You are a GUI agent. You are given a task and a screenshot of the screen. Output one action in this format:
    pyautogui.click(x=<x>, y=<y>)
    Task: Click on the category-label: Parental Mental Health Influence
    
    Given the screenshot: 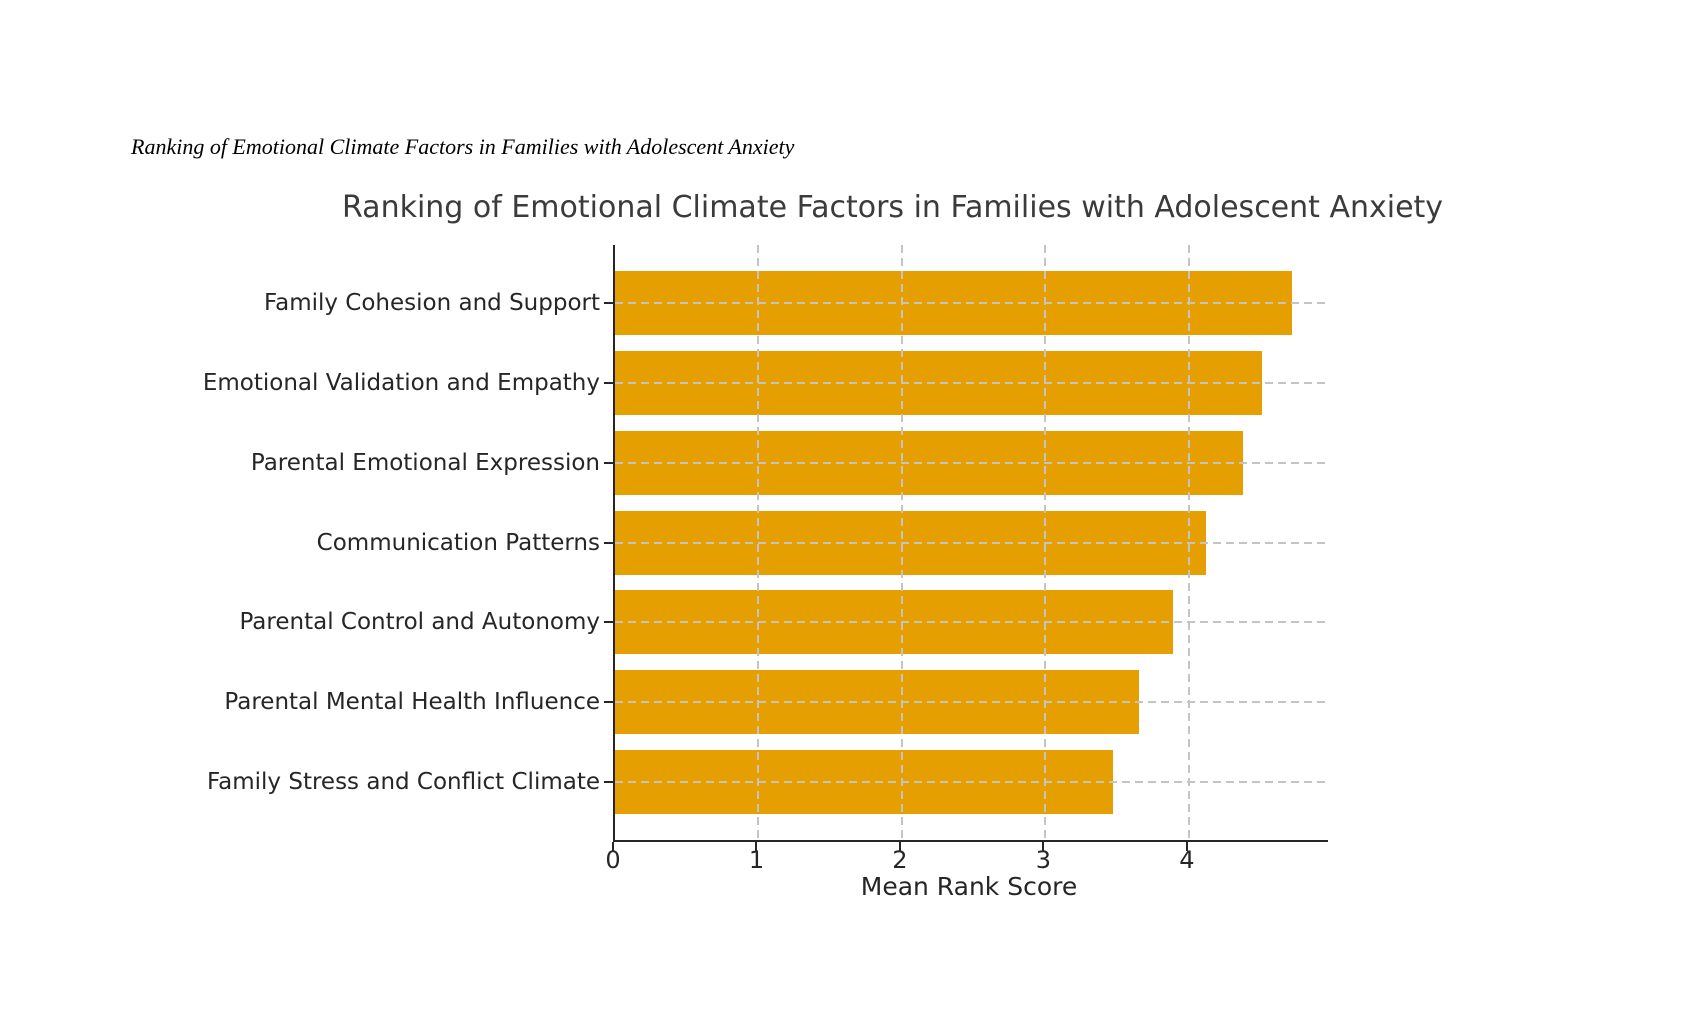 What is the action you would take?
    pyautogui.click(x=412, y=702)
    